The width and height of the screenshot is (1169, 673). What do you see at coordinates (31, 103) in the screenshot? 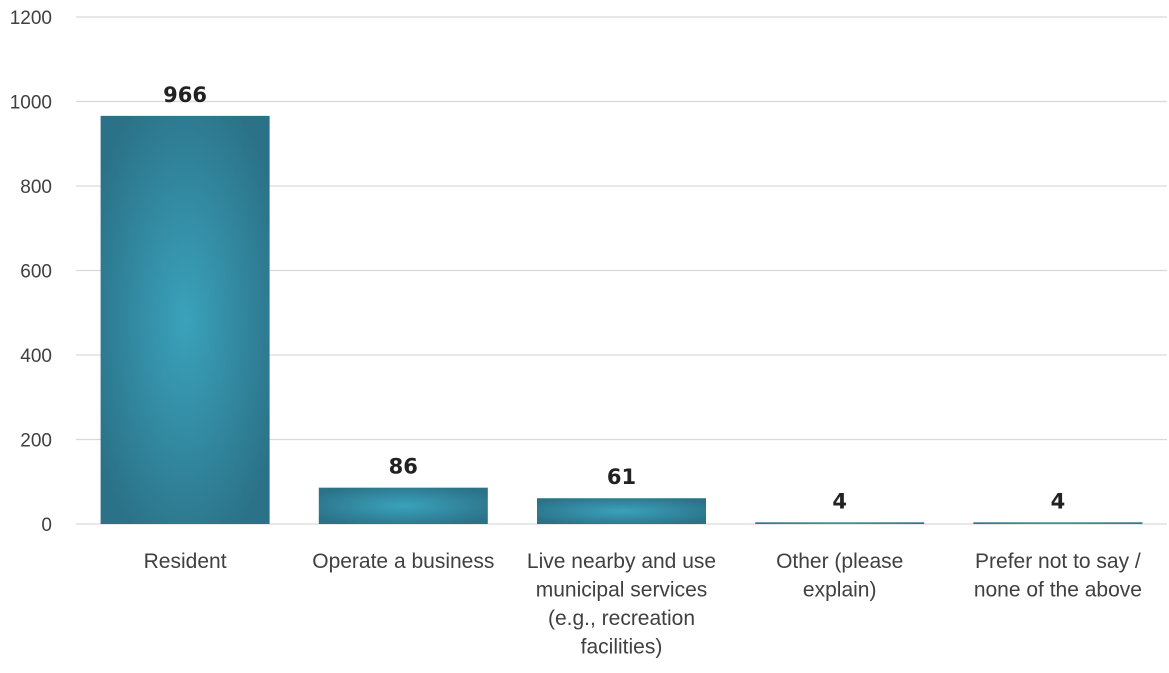
I see `y-tick-label: 1000` at bounding box center [31, 103].